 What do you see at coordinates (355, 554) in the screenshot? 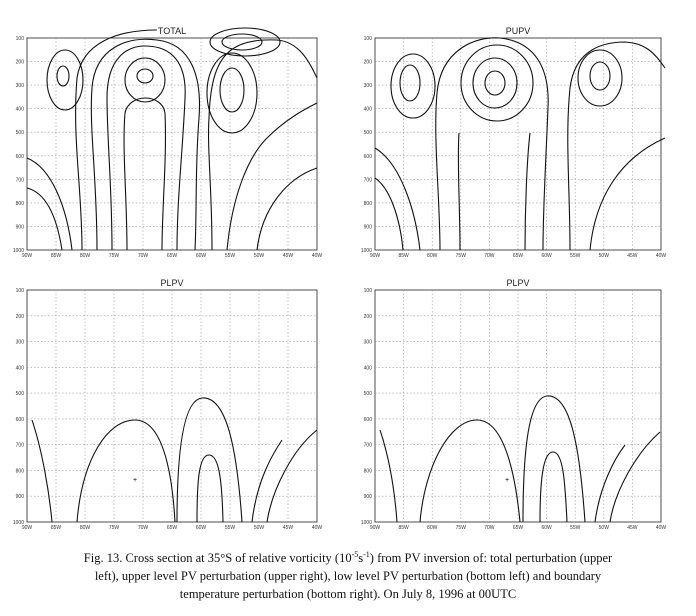
I see `caption-sup: -5` at bounding box center [355, 554].